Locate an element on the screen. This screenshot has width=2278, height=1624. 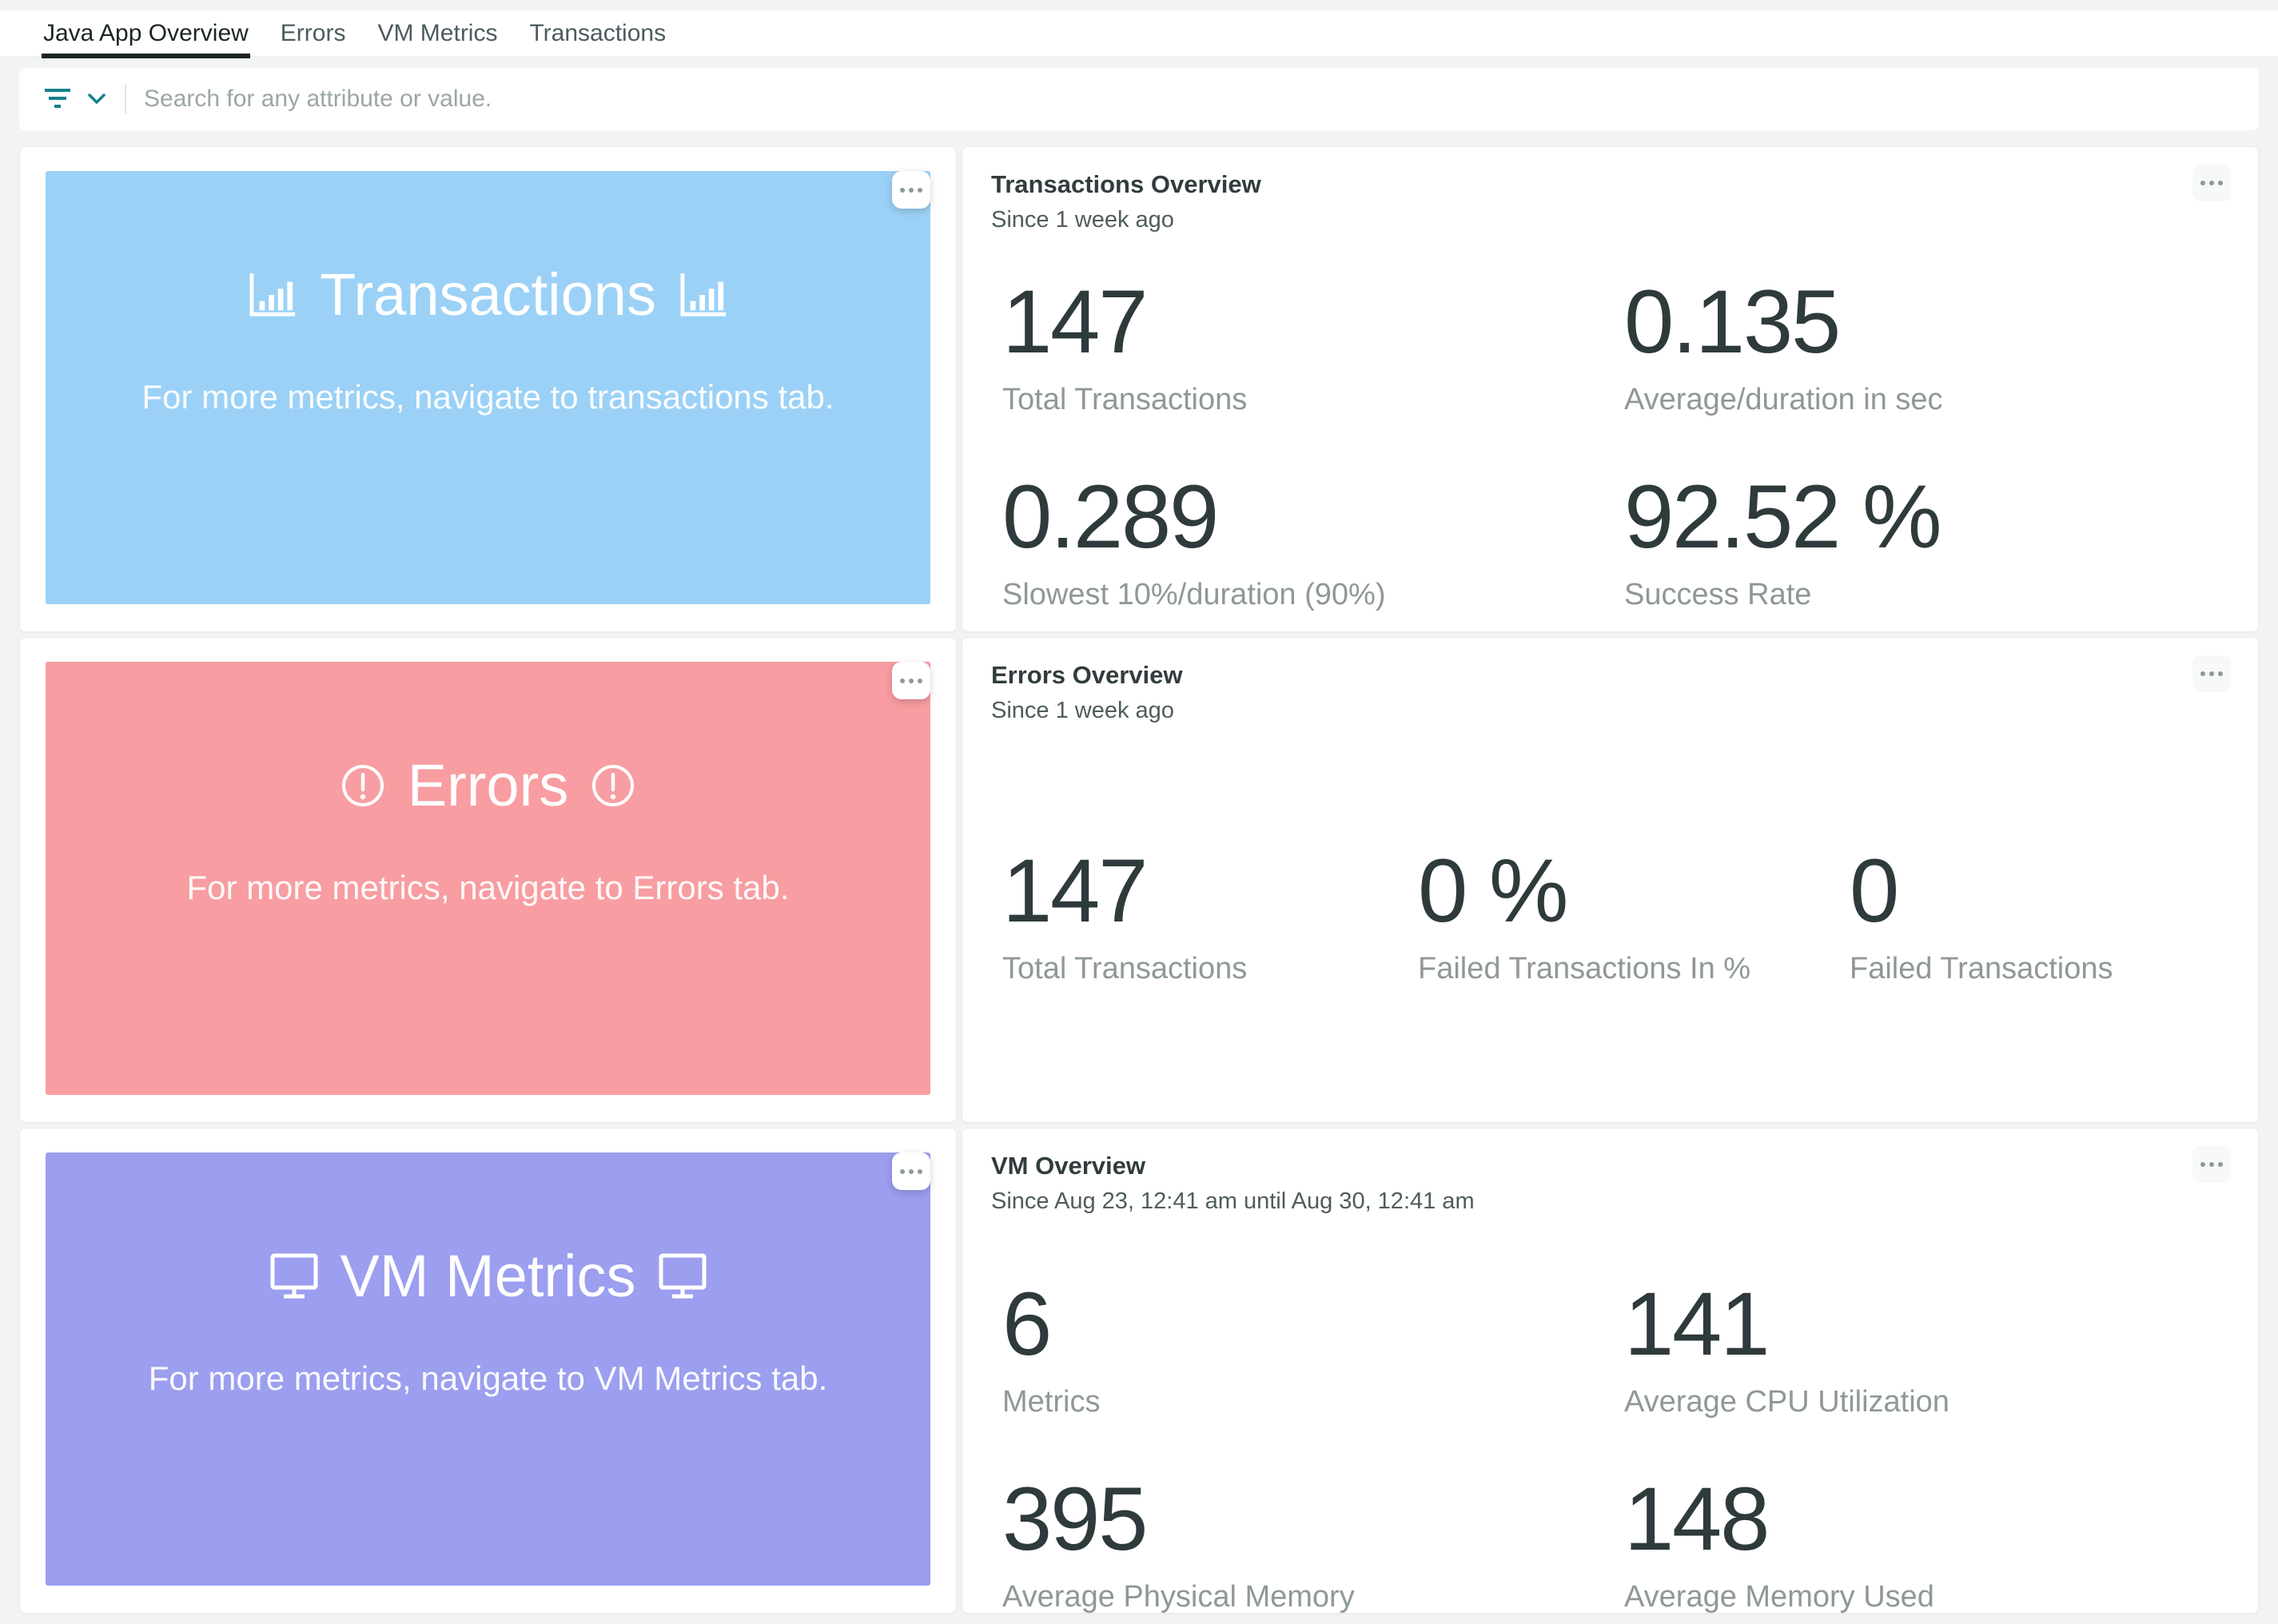
promo-title: VM Metrics is located at coordinates (488, 1276).